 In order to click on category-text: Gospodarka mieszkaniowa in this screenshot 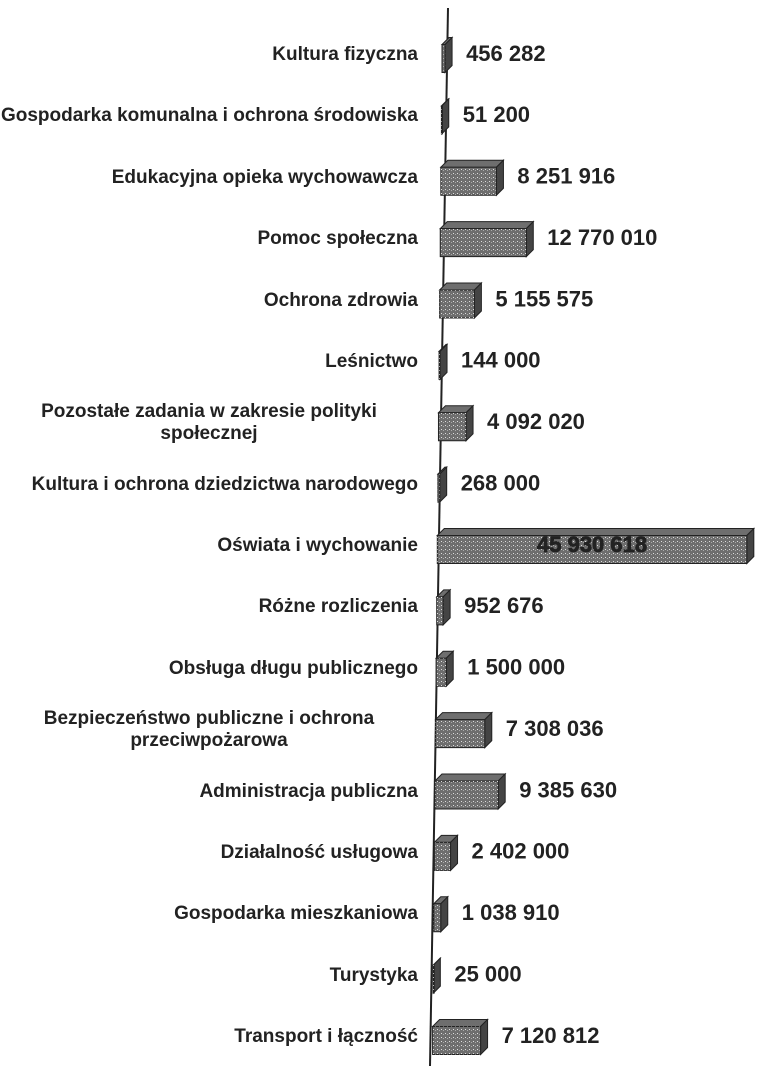, I will do `click(296, 914)`.